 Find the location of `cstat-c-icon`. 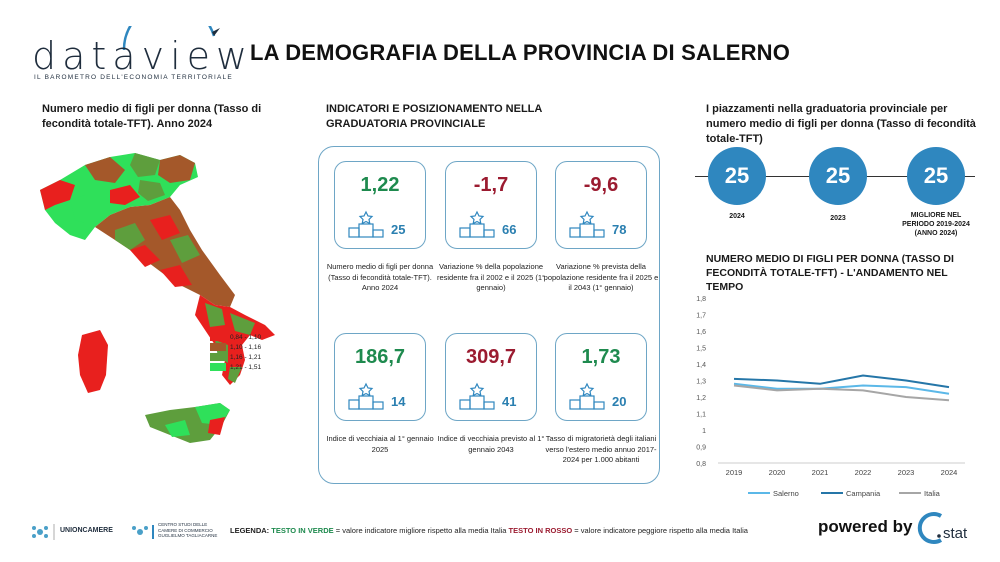

cstat-c-icon is located at coordinates (930, 528).